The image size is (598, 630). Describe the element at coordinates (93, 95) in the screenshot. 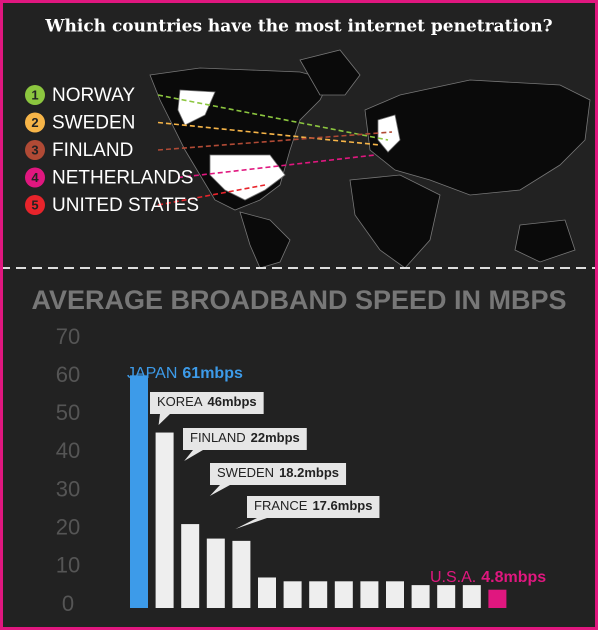

I see `legend-label: NORWAY` at that location.